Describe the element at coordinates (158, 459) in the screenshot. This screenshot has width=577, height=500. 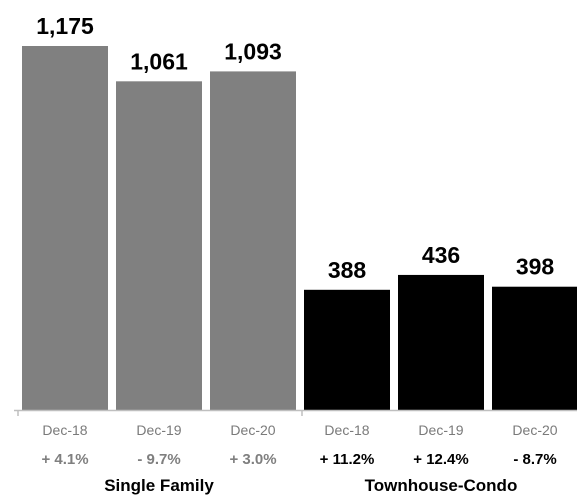
I see `change-label: - 9.7%` at that location.